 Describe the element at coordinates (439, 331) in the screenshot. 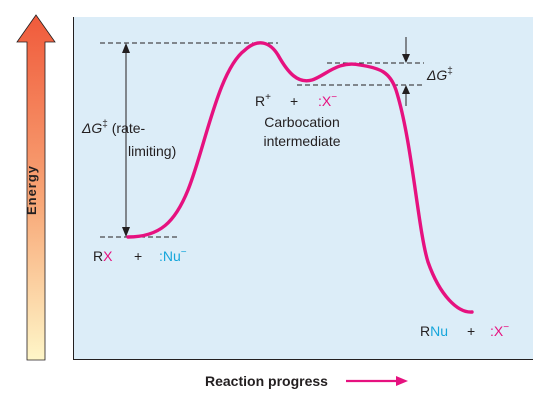

I see `product-nu: Nu` at that location.